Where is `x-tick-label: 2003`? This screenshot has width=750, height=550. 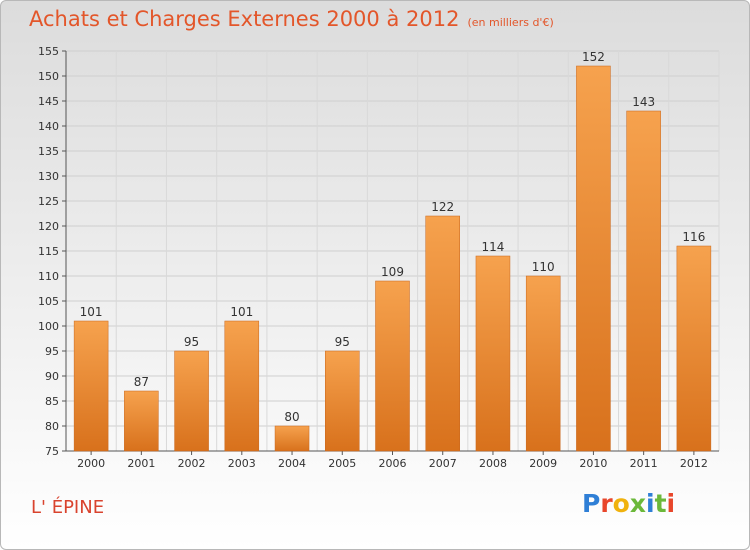
x-tick-label: 2003 is located at coordinates (242, 463).